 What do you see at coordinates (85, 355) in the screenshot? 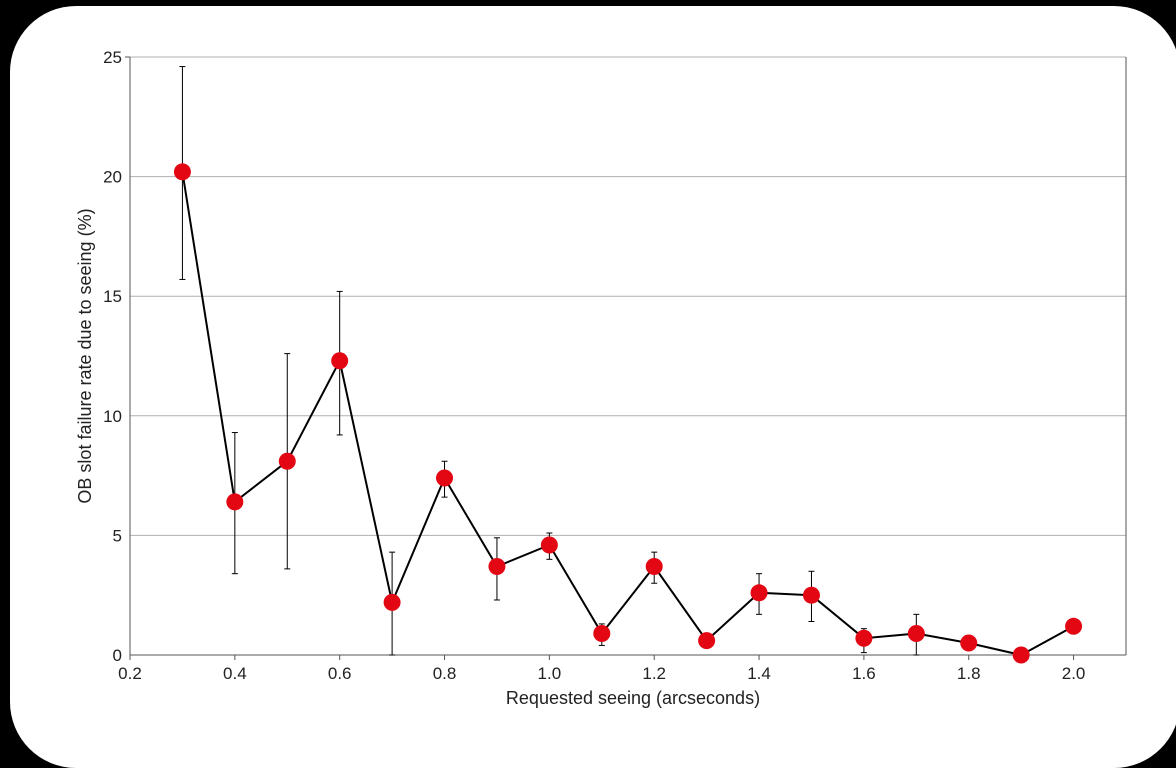
I see `y-axis-title: OB slot failure rate due to seeing (%)` at bounding box center [85, 355].